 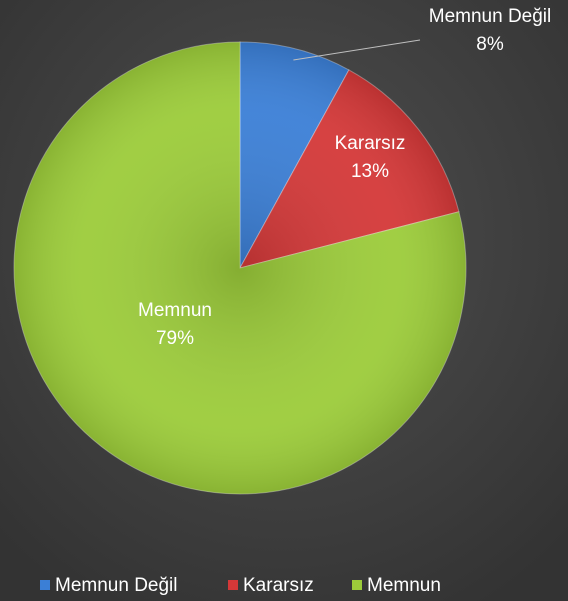 What do you see at coordinates (278, 585) in the screenshot?
I see `legend-label: Kararsız` at bounding box center [278, 585].